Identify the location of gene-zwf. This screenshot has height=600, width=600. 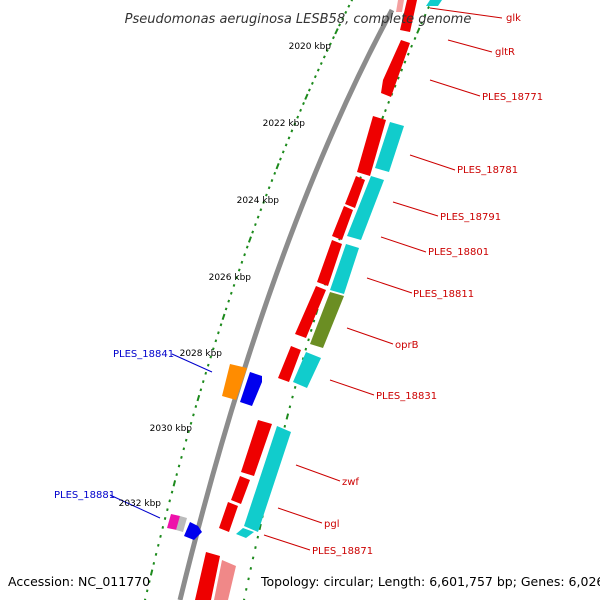
(256, 448).